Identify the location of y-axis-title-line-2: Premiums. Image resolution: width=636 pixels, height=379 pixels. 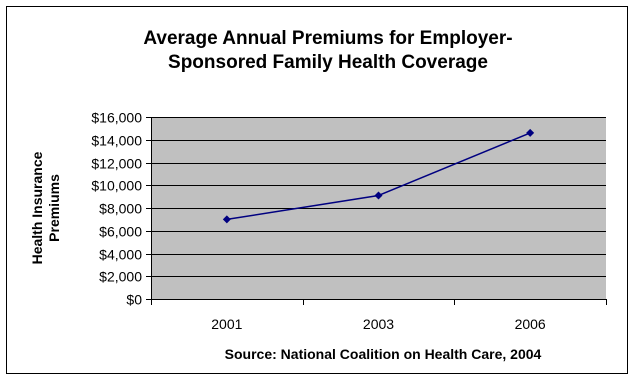
(54, 208).